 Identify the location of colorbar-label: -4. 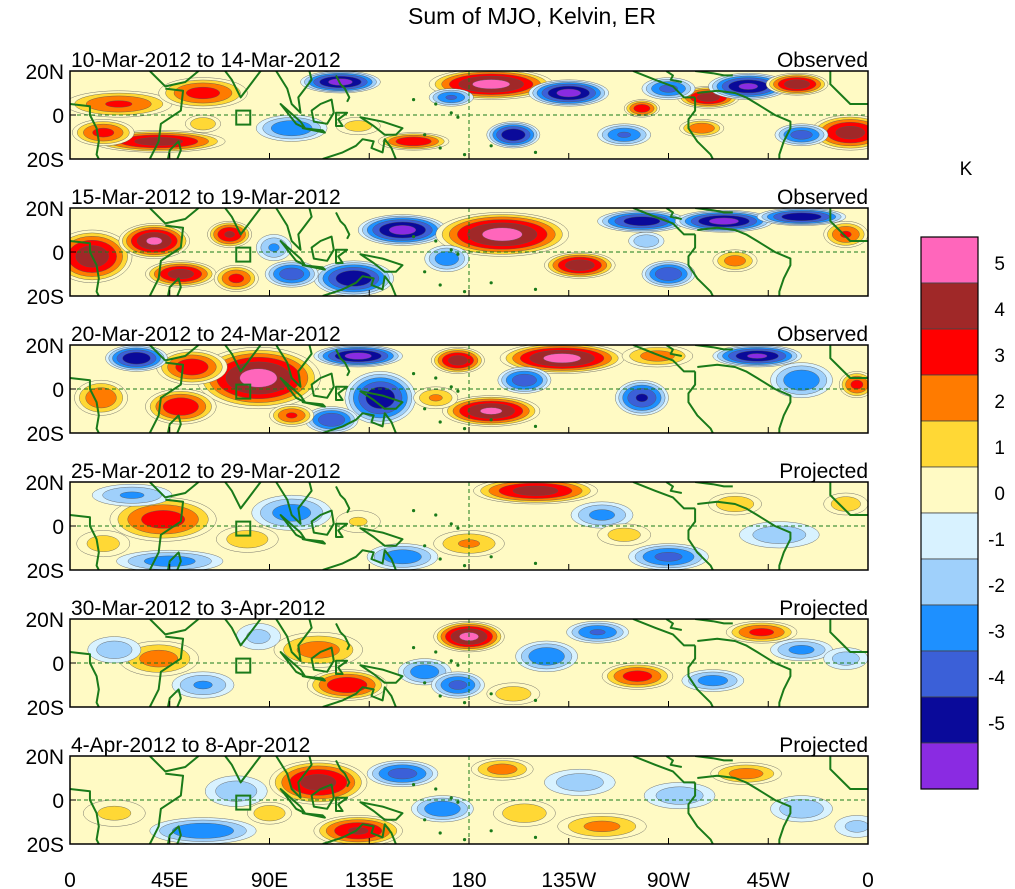
(996, 678).